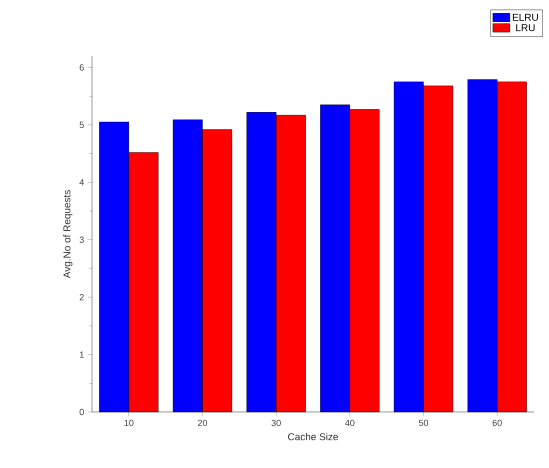 This screenshot has height=468, width=549. What do you see at coordinates (82, 125) in the screenshot?
I see `y-tick-label: 5` at bounding box center [82, 125].